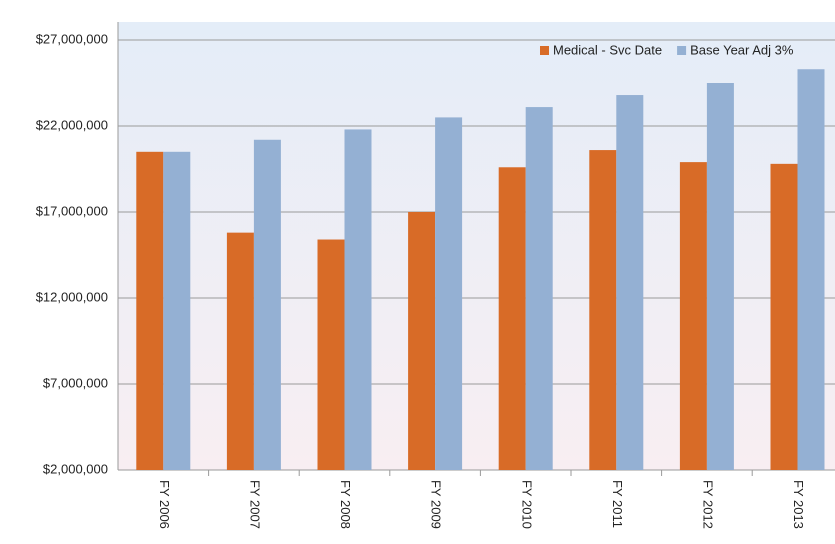  What do you see at coordinates (436, 504) in the screenshot?
I see `x-tick-label: FY 2009` at bounding box center [436, 504].